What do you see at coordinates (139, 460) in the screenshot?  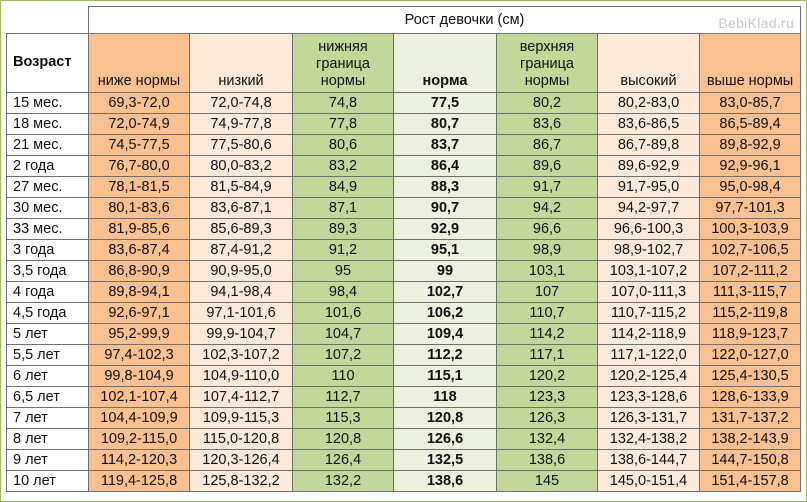 I see `below-norm-cell: 114,2-120,3` at bounding box center [139, 460].